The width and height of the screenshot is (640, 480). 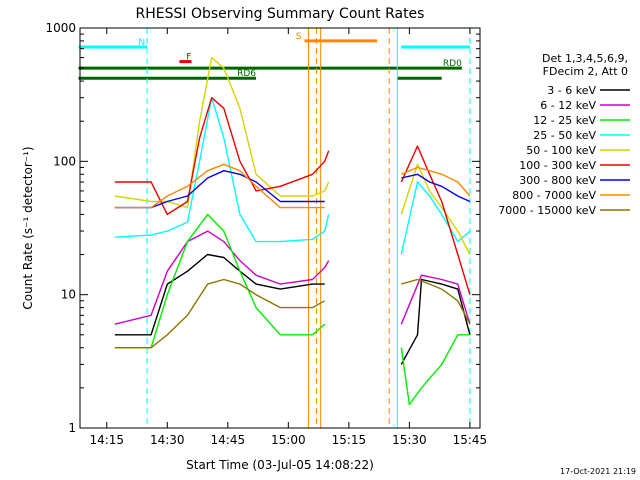 What do you see at coordinates (409, 440) in the screenshot?
I see `x-tick-label: 15:30` at bounding box center [409, 440].